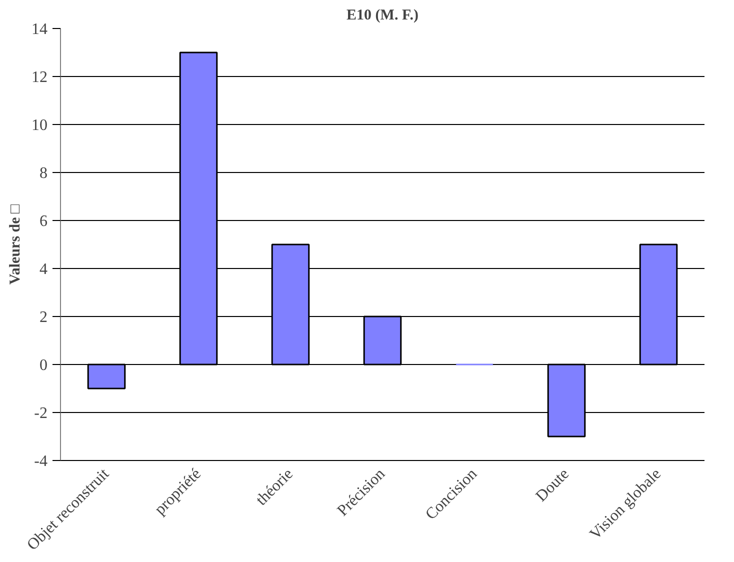 The width and height of the screenshot is (734, 562). What do you see at coordinates (44, 269) in the screenshot?
I see `y-tick-label: 4` at bounding box center [44, 269].